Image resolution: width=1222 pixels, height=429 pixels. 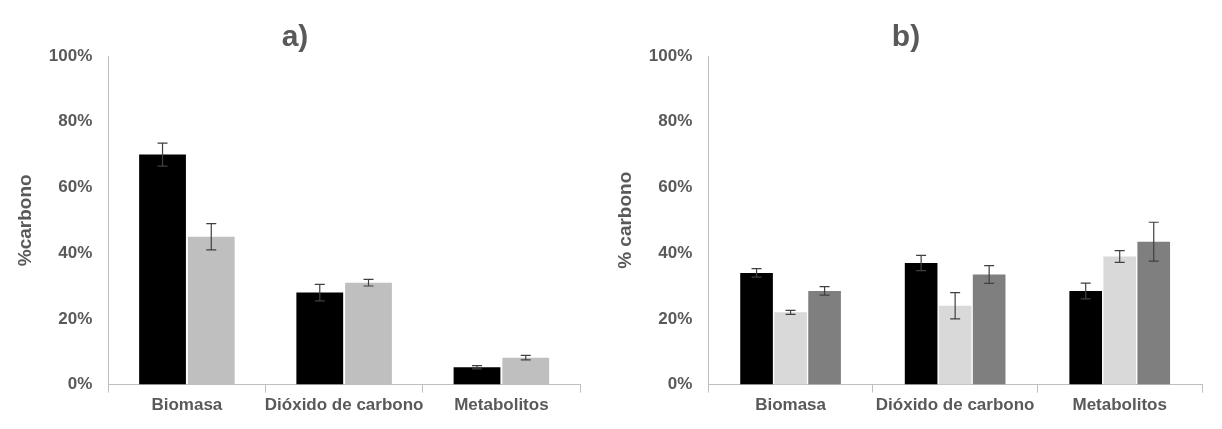 What do you see at coordinates (295, 36) in the screenshot?
I see `chart-title: a)` at bounding box center [295, 36].